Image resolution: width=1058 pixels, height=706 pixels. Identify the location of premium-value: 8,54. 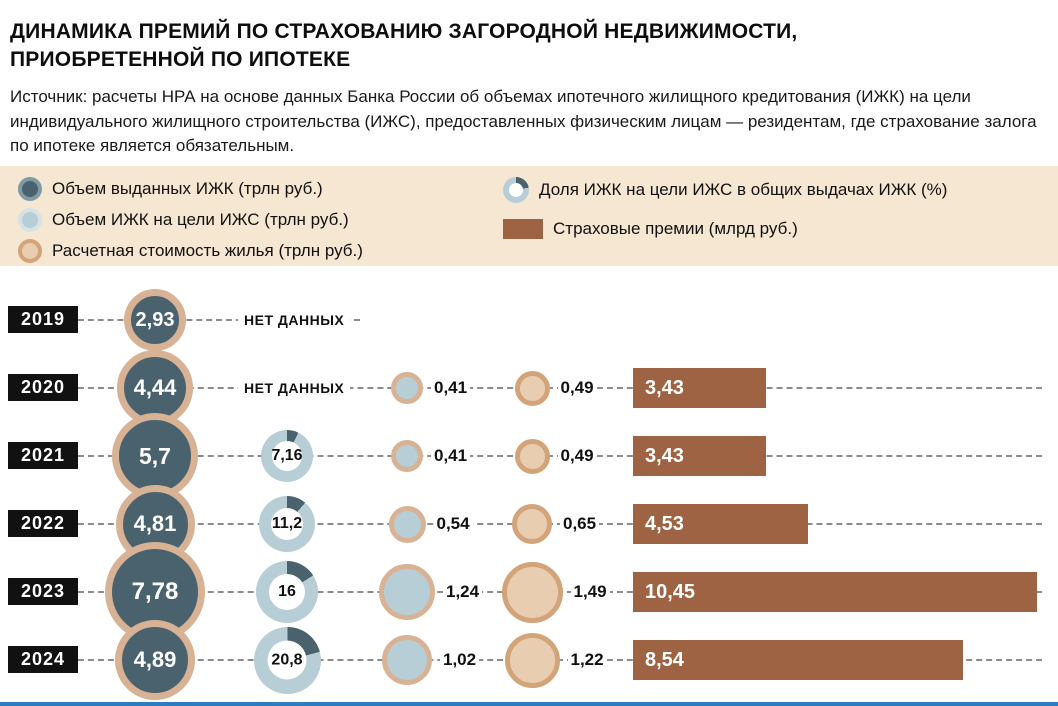
(664, 659).